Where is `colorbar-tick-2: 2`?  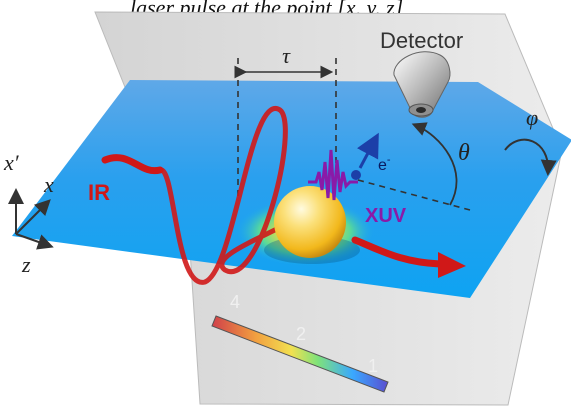
colorbar-tick-2: 2 is located at coordinates (301, 334).